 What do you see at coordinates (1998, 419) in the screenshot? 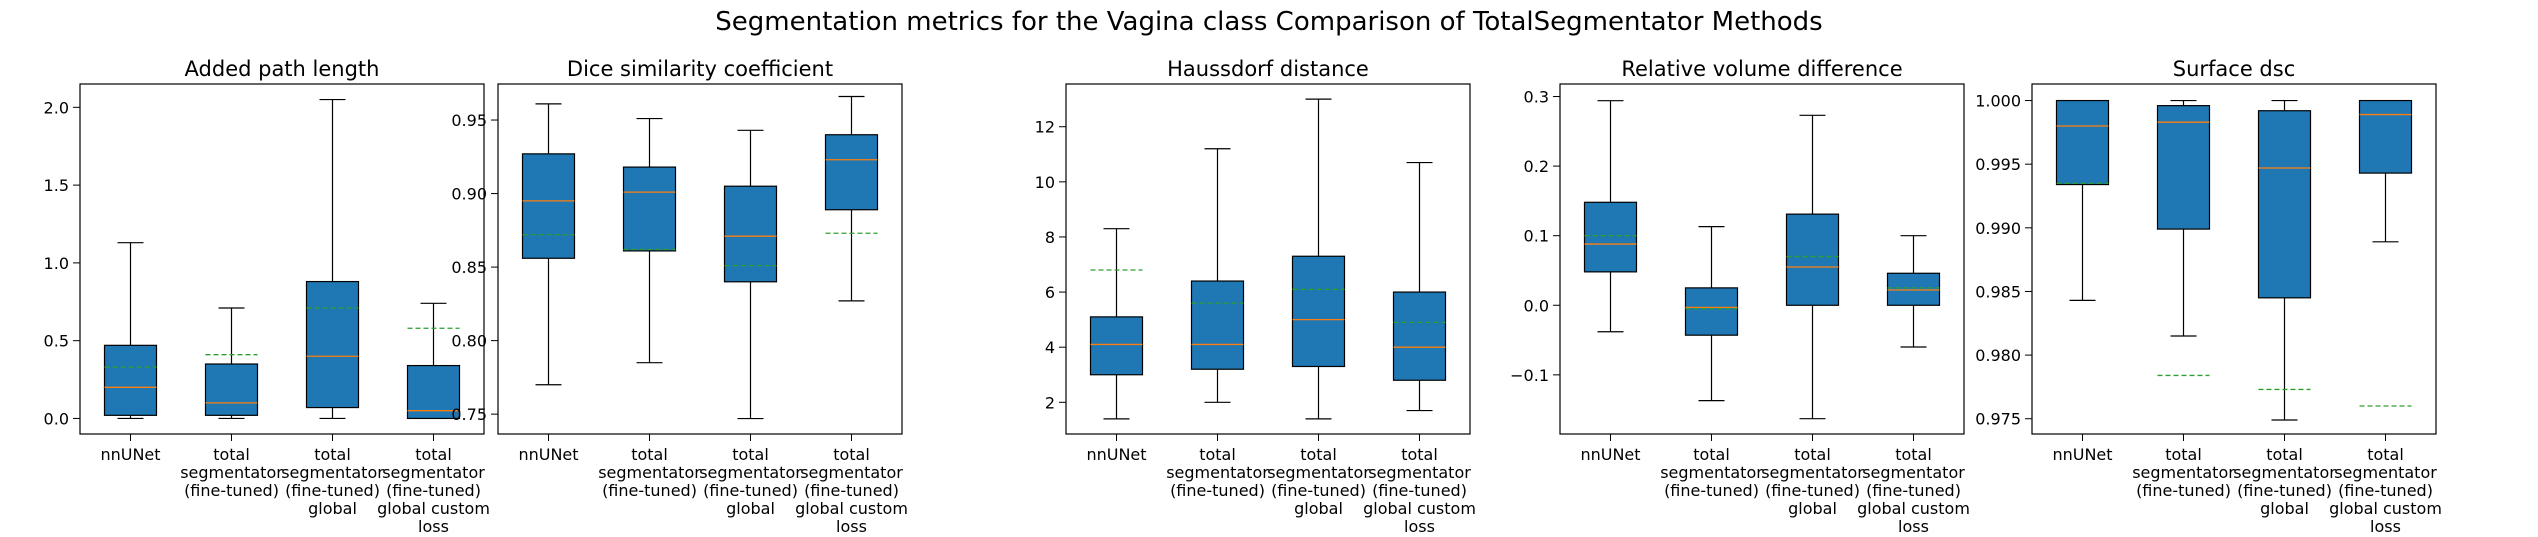
I see `y-tick-label: 0.975` at bounding box center [1998, 419].